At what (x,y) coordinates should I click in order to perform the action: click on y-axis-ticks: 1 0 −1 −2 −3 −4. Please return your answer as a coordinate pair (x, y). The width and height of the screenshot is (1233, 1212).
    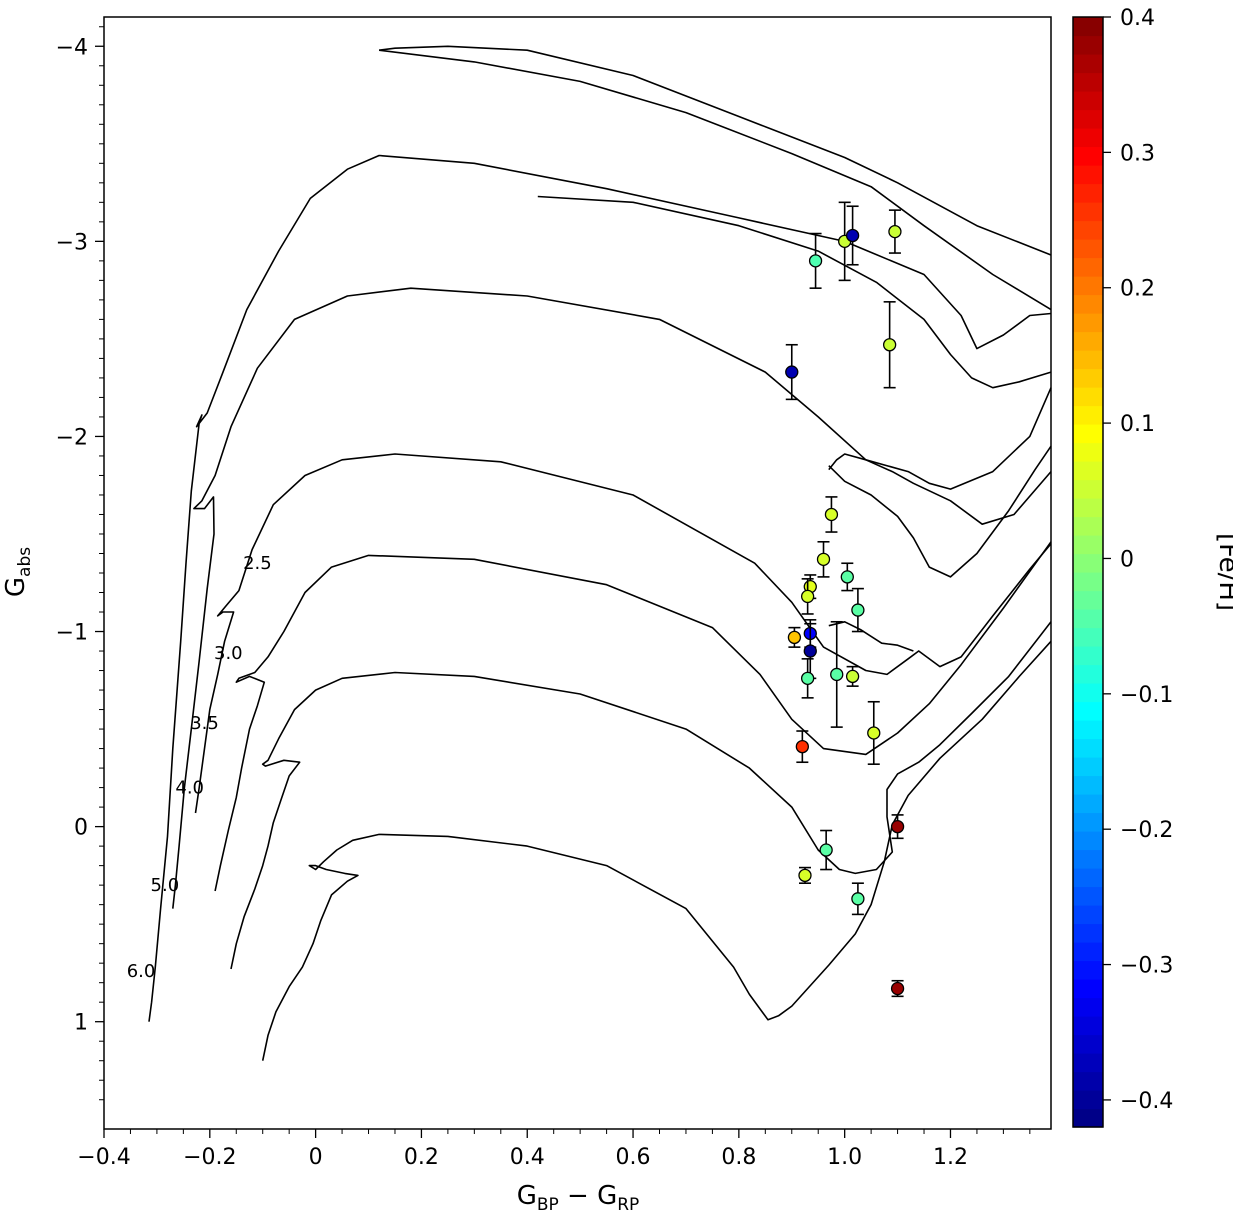
    Looking at the image, I should click on (80, 563).